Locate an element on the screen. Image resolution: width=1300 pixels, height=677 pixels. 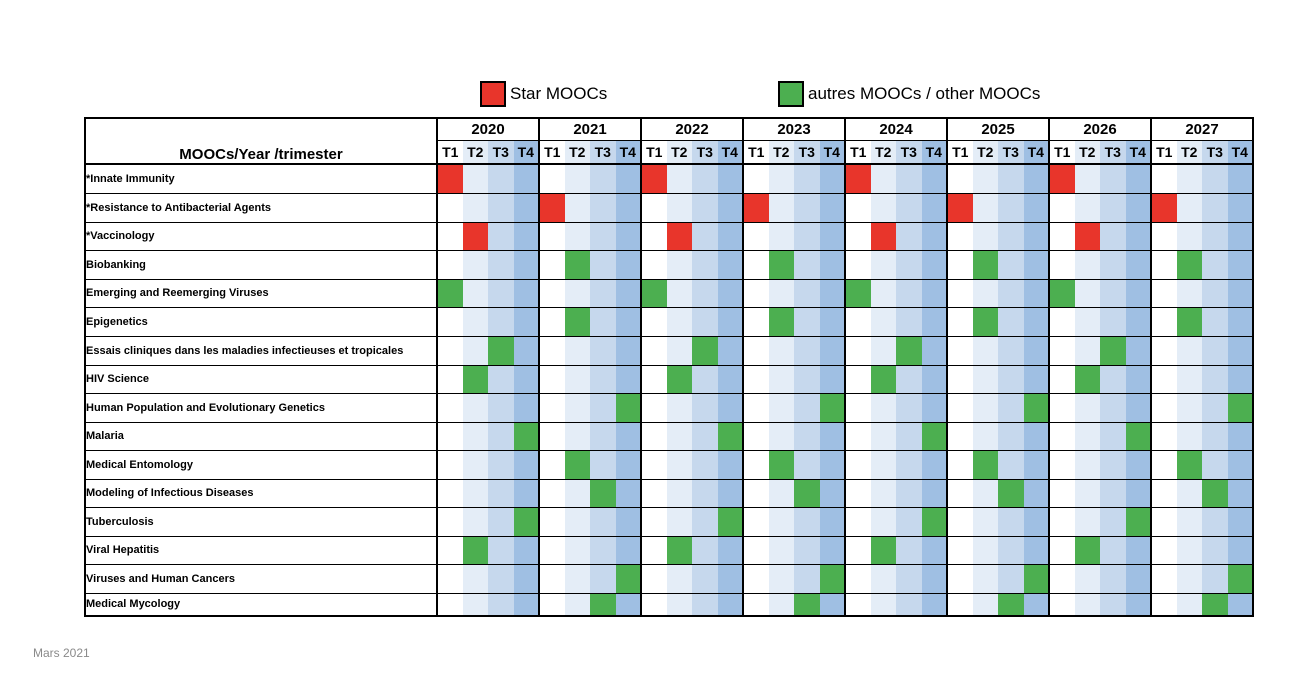
trimester-header-2020-t1: T1 is located at coordinates (449, 152).